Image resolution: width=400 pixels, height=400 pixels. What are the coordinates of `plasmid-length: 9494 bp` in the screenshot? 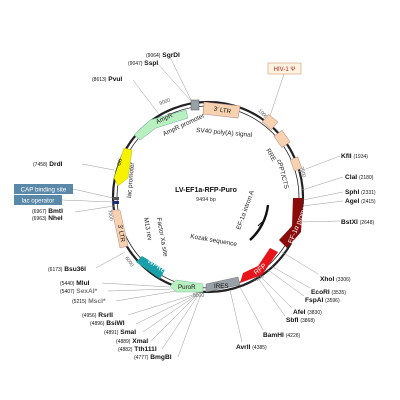 It's located at (206, 200).